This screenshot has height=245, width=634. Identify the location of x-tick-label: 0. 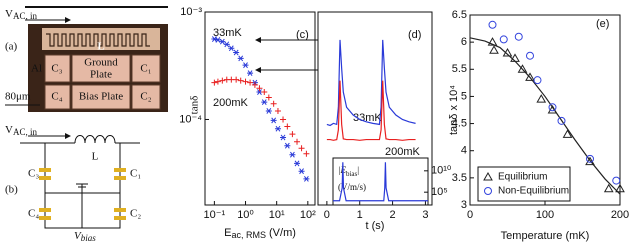
(470, 215).